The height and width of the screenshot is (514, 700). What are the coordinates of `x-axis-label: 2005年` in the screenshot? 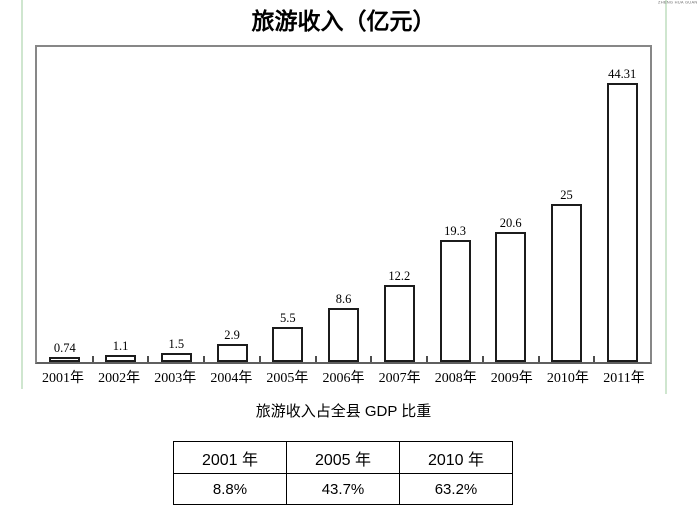 It's located at (287, 378).